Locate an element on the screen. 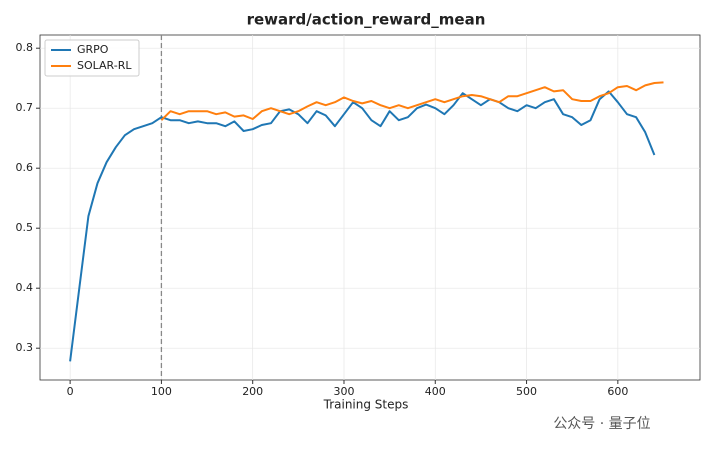  y-tick-label: 0.5 is located at coordinates (25, 227).